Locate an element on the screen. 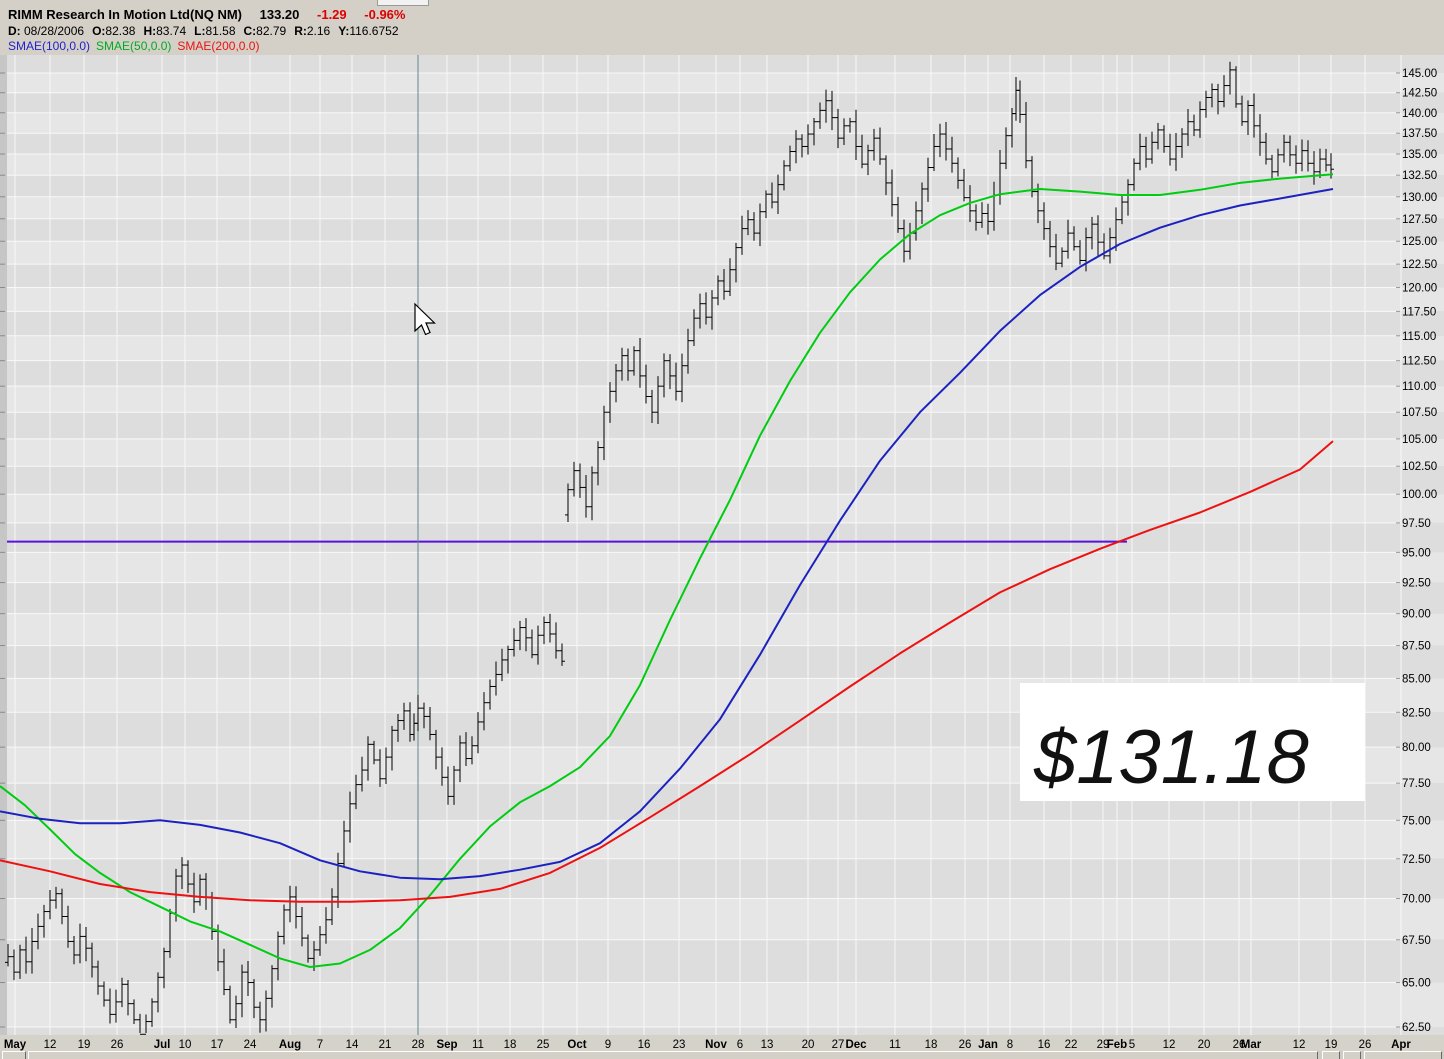 The width and height of the screenshot is (1444, 1059). price-callout-box is located at coordinates (1192, 742).